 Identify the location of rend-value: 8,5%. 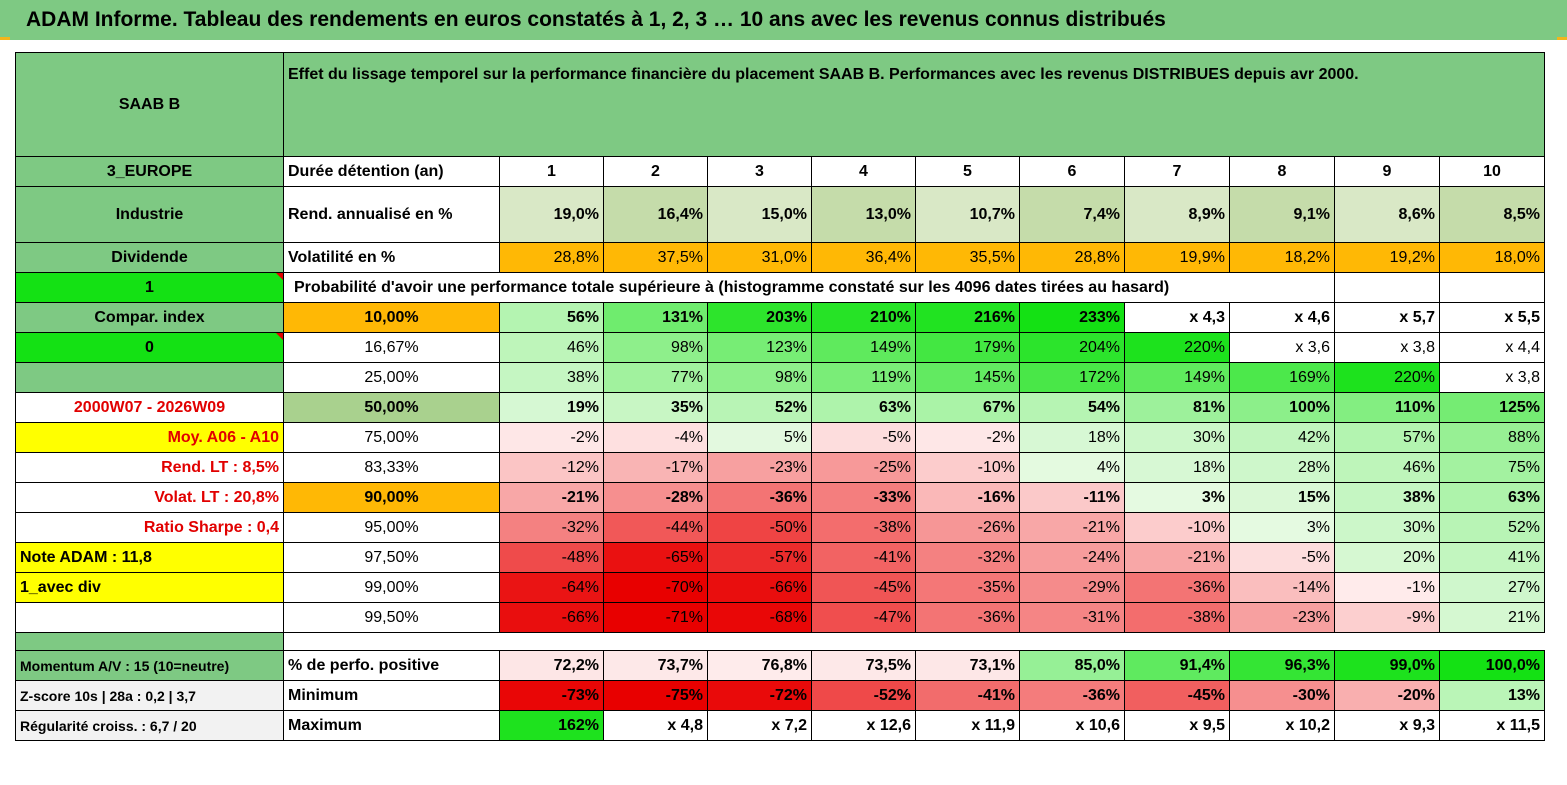
(1492, 214).